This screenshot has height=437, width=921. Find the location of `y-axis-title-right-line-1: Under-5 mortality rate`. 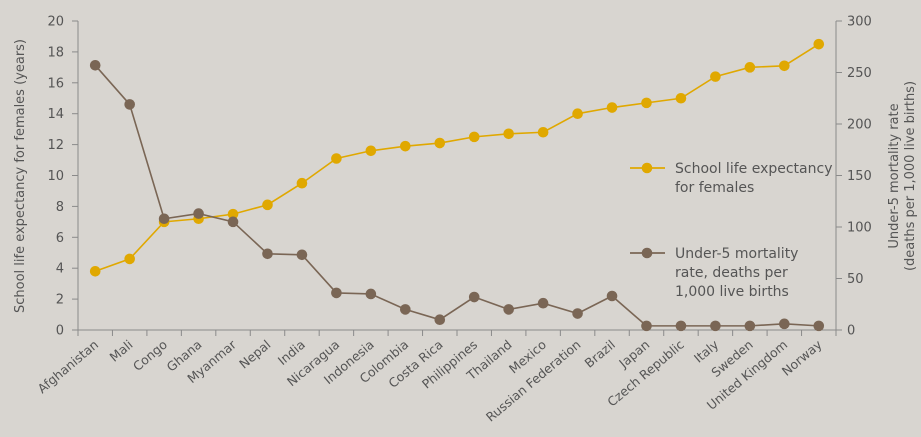

y-axis-title-right-line-1: Under-5 mortality rate is located at coordinates (894, 175).